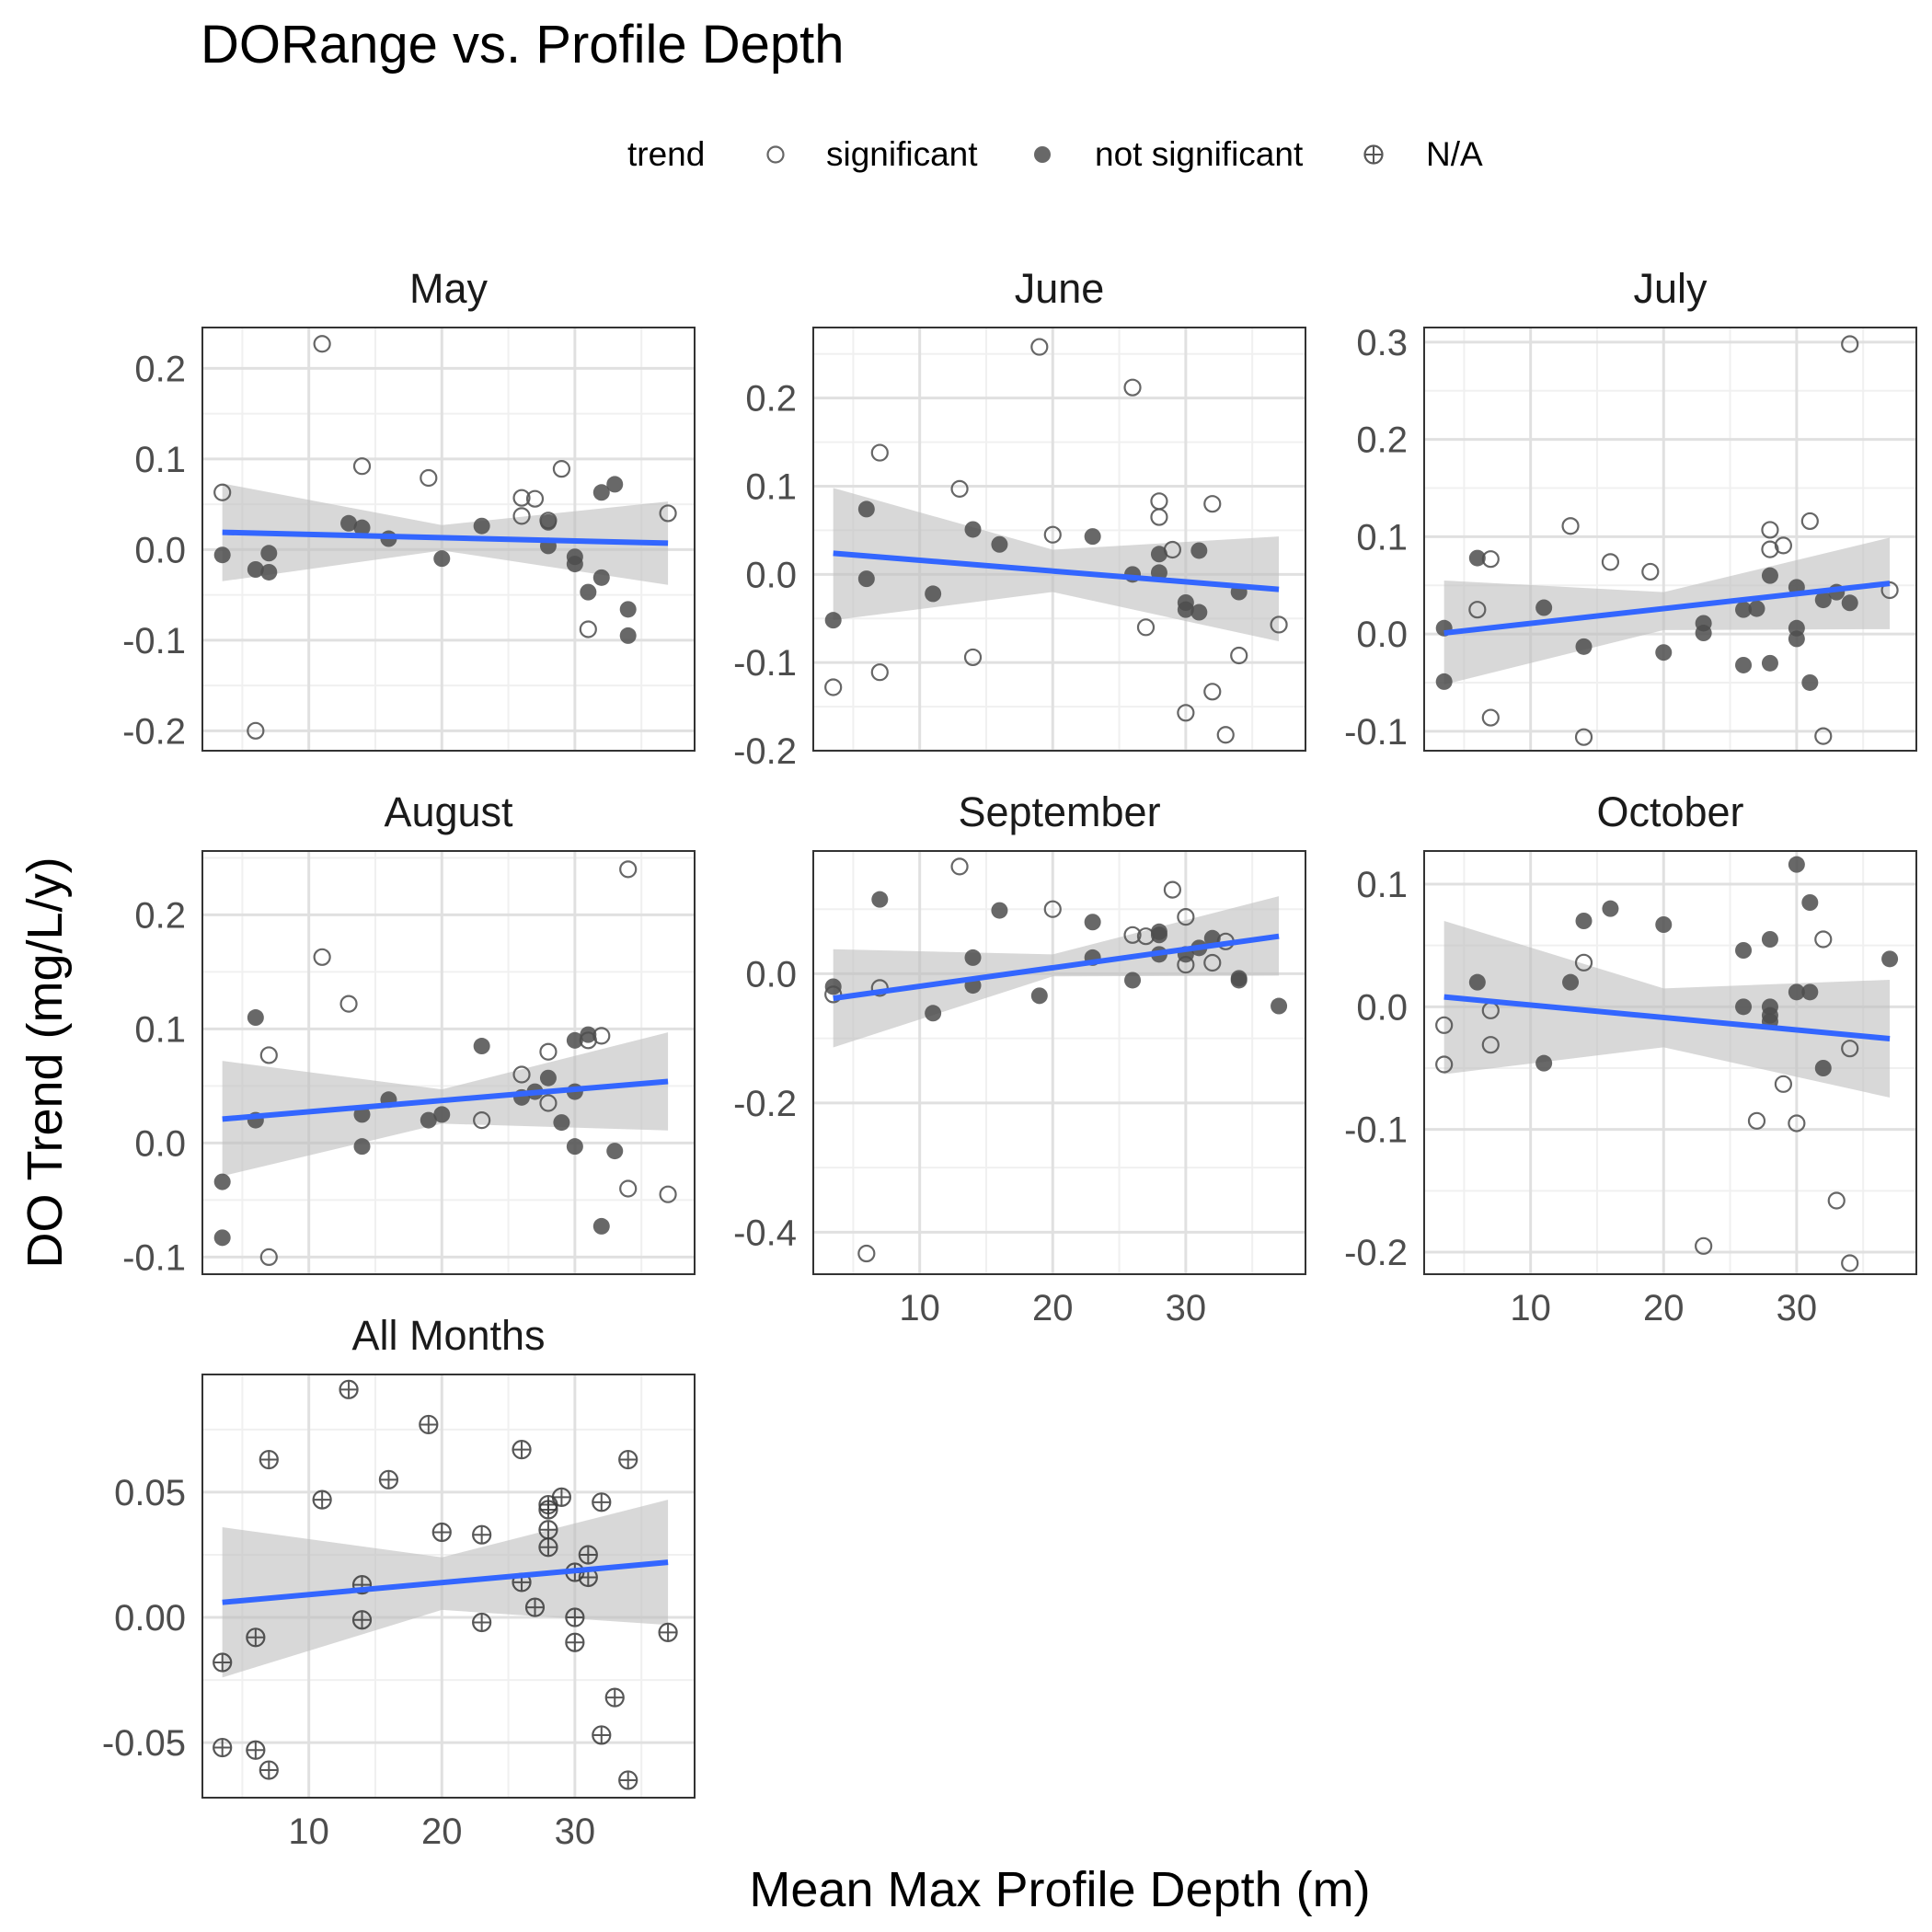 The width and height of the screenshot is (1932, 1932). What do you see at coordinates (523, 45) in the screenshot?
I see `chart-title: DORange vs. Profile Depth` at bounding box center [523, 45].